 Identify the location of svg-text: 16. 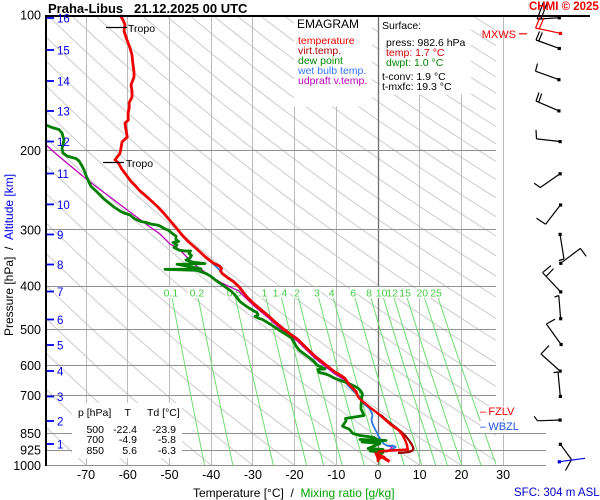
(63, 20).